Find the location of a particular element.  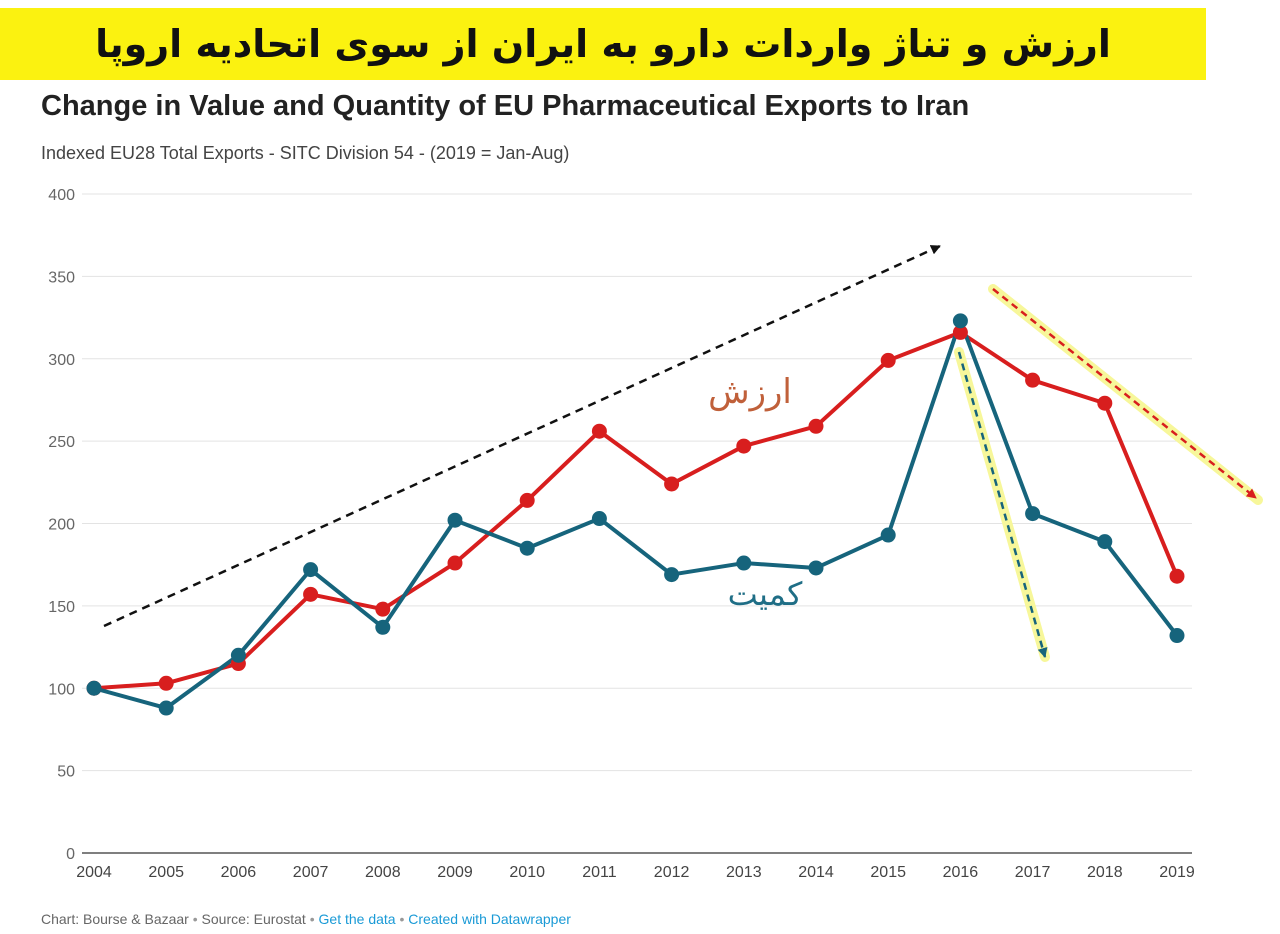

y-tick-label: 350 is located at coordinates (61, 277).